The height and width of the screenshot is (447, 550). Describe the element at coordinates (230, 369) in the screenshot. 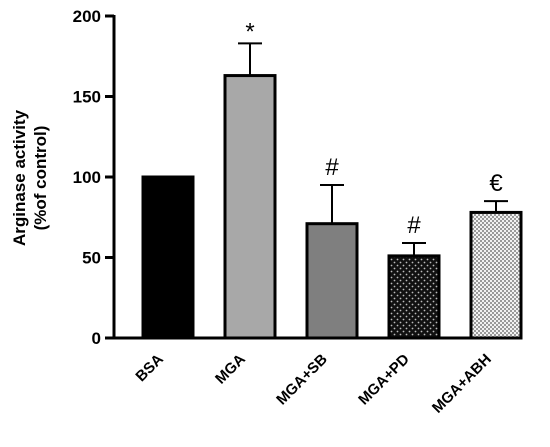

I see `x-tick-label-mga: MGA` at that location.